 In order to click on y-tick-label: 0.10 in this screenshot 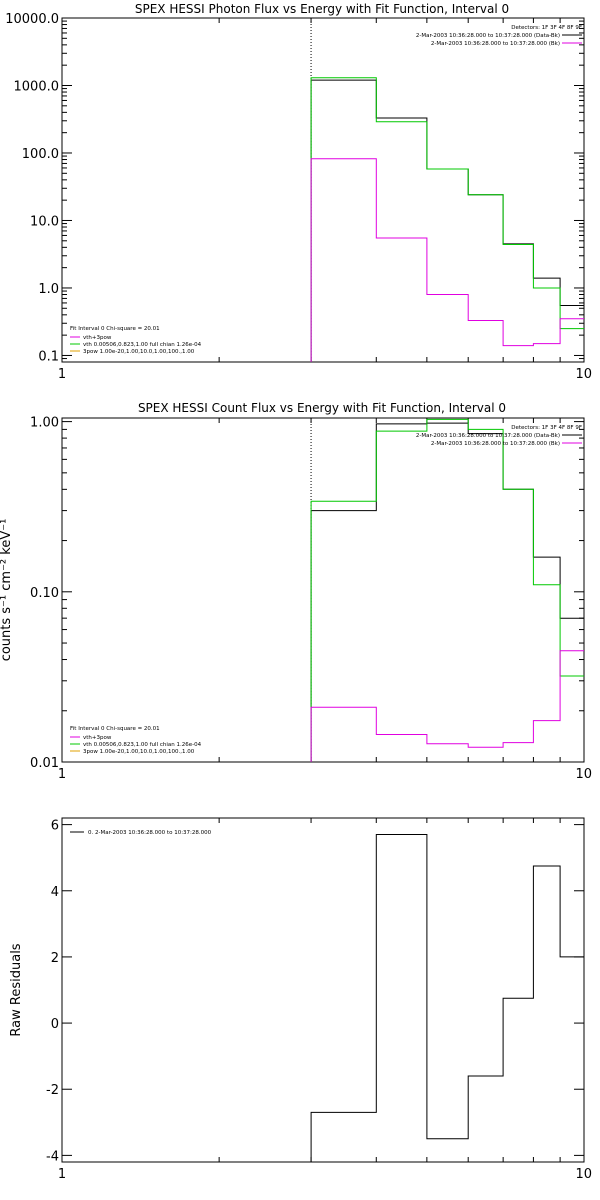, I will do `click(44, 593)`.